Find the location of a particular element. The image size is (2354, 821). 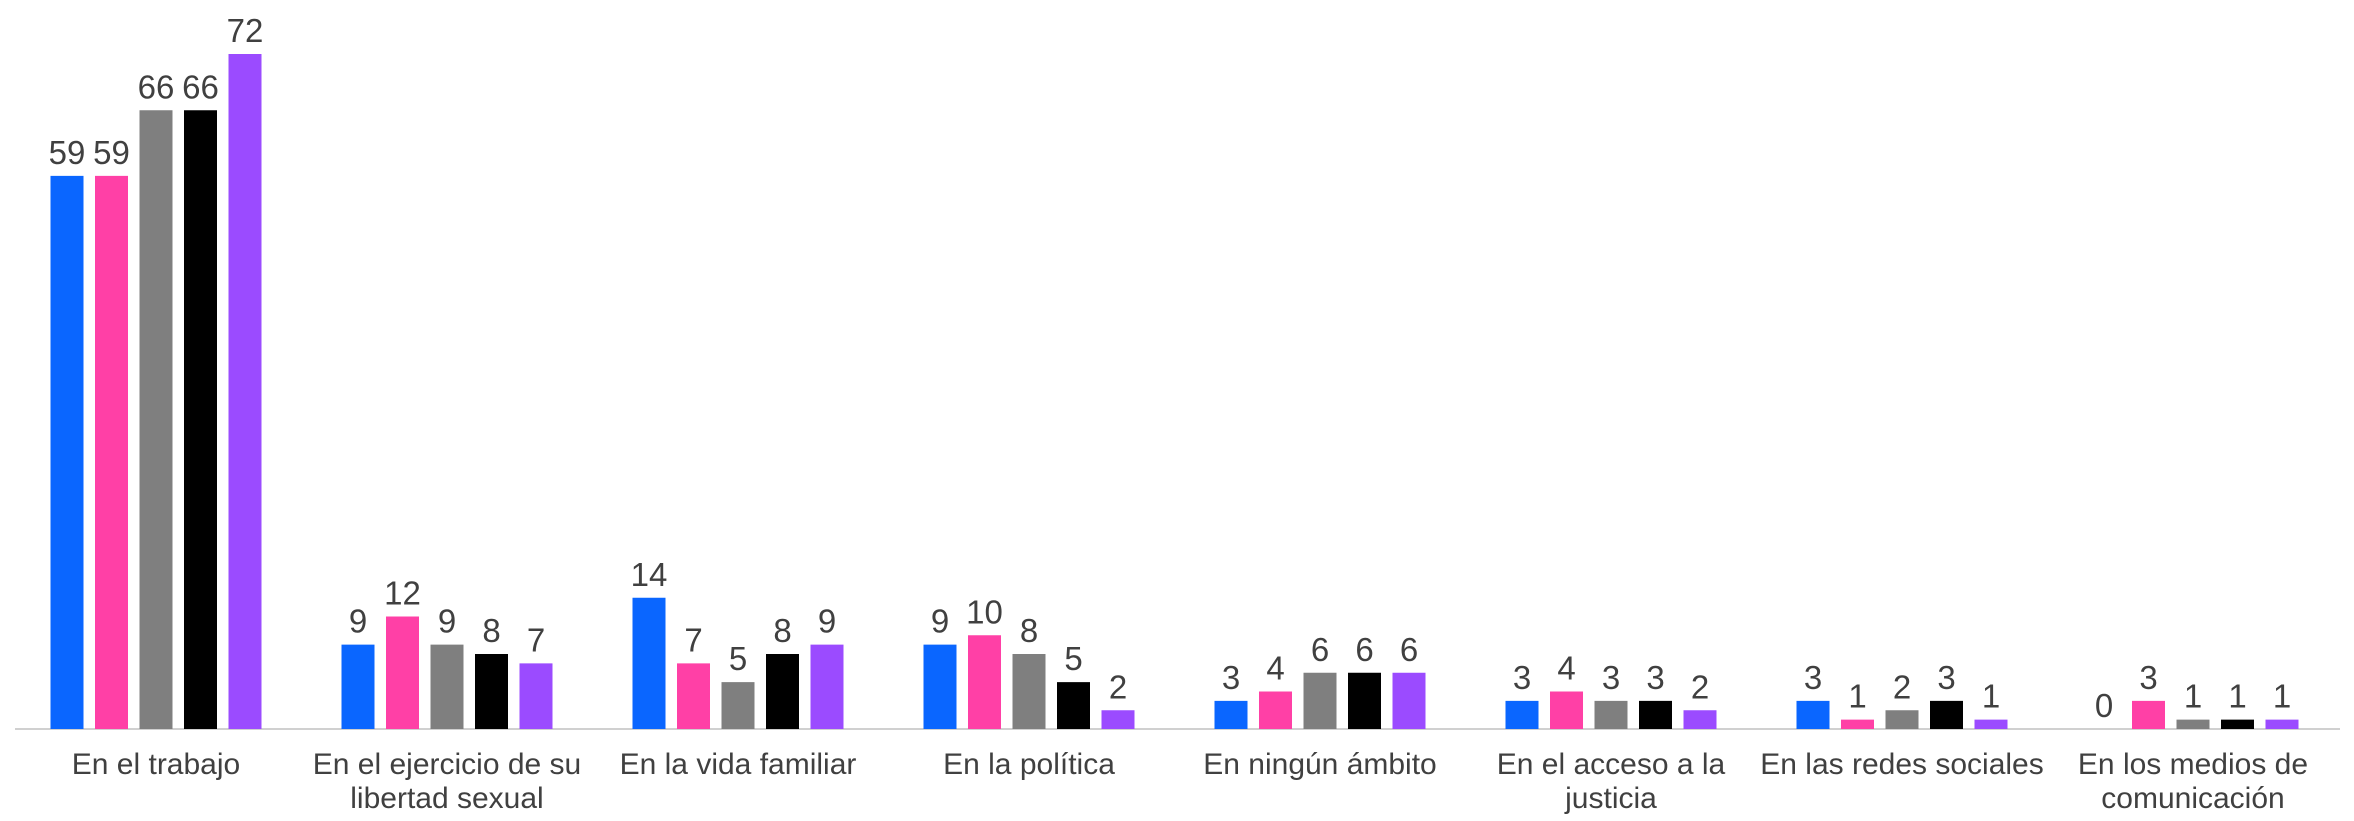

data-label: 10 is located at coordinates (984, 611).